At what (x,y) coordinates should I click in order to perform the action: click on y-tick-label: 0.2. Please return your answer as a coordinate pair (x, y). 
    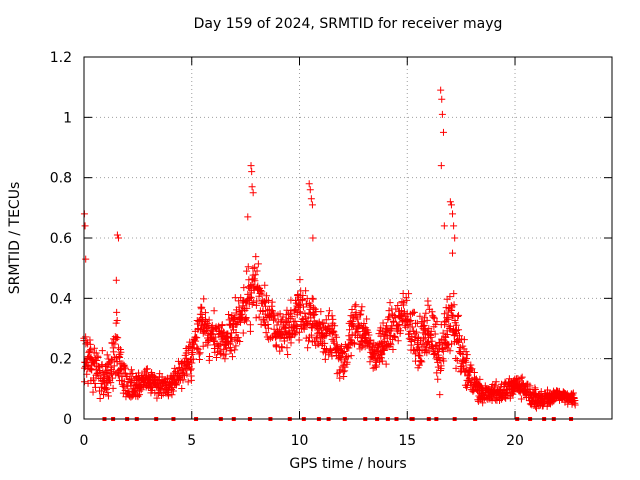
    Looking at the image, I should click on (61, 360).